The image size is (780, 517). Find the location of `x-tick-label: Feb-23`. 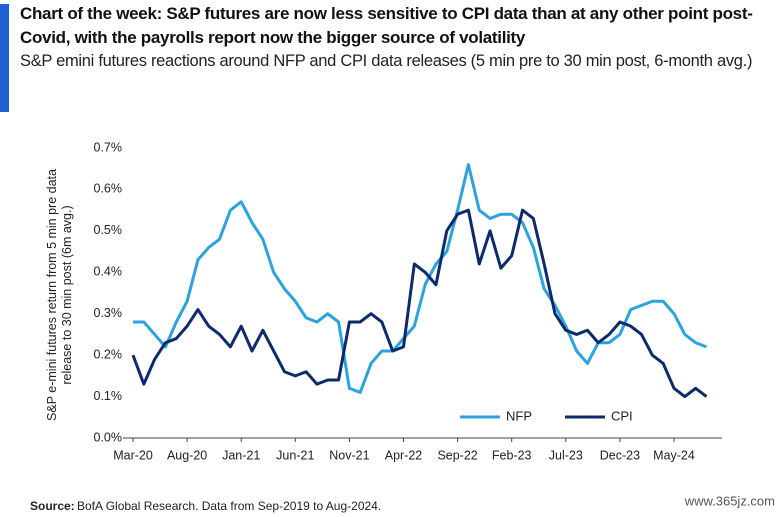

x-tick-label: Feb-23 is located at coordinates (512, 455).